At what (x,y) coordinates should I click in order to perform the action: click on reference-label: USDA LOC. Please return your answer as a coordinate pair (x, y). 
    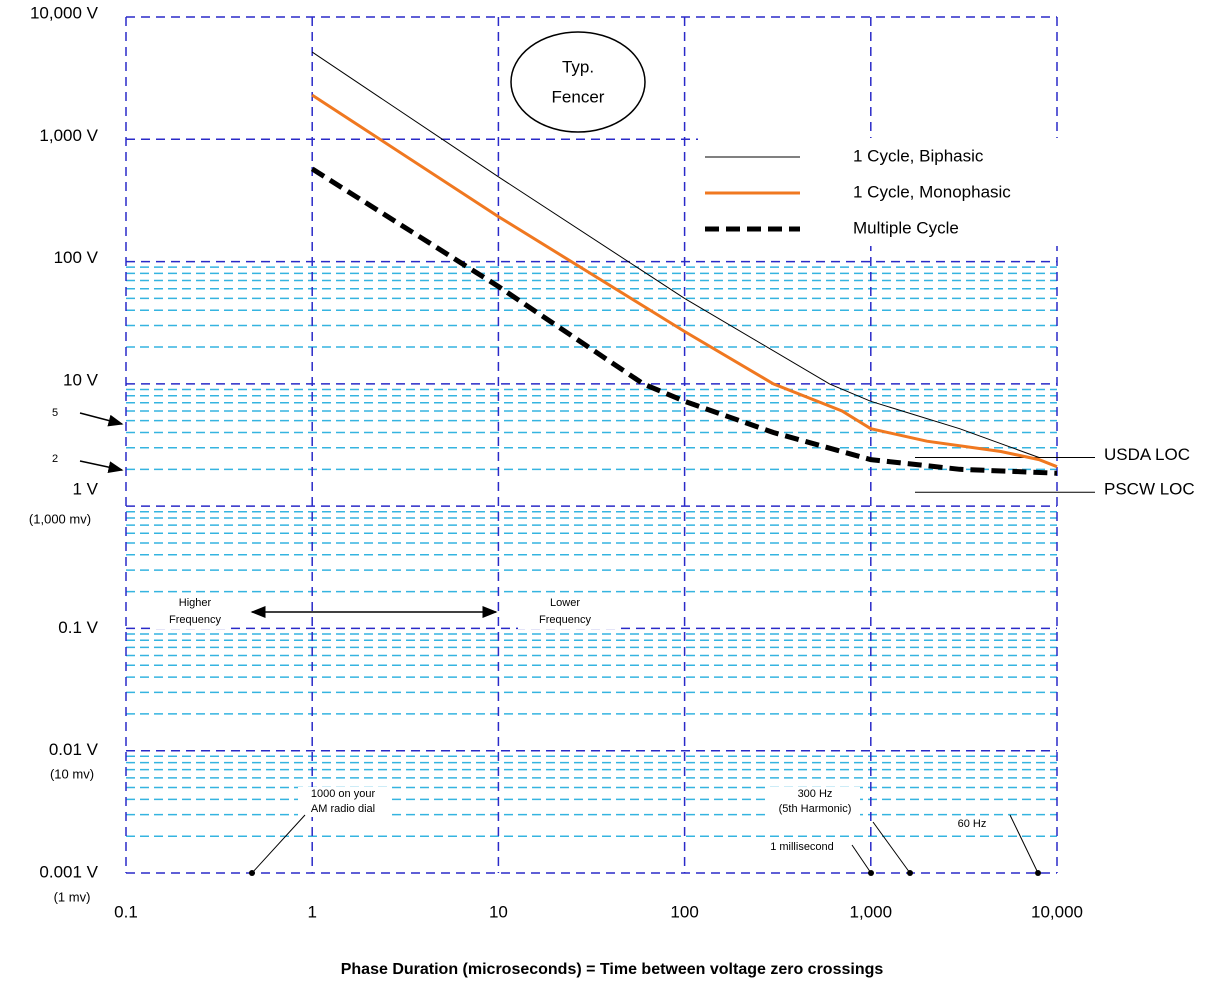
    Looking at the image, I should click on (1147, 454).